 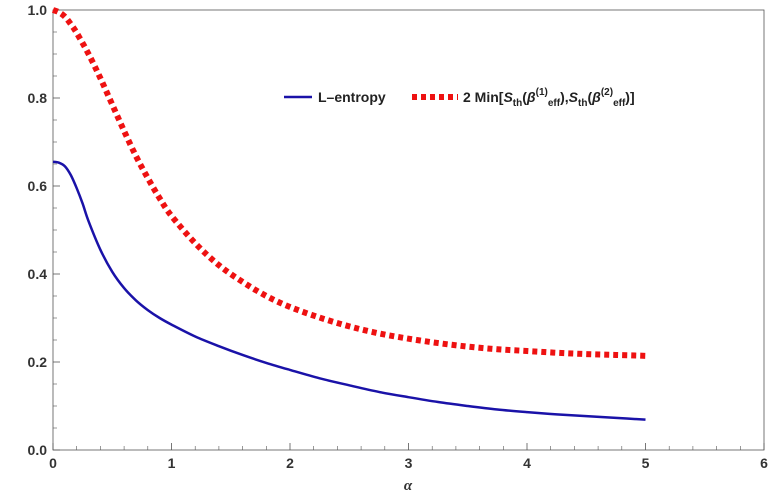 I want to click on x-tick-label: 2, so click(x=290, y=463).